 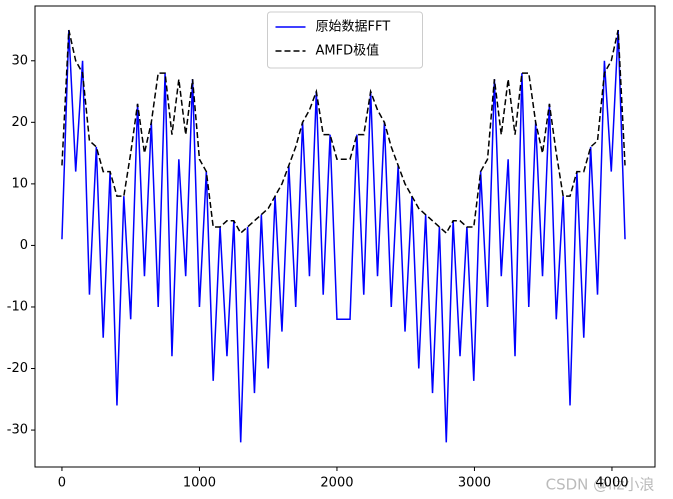 I want to click on y-tick-label: -30, so click(x=17, y=430).